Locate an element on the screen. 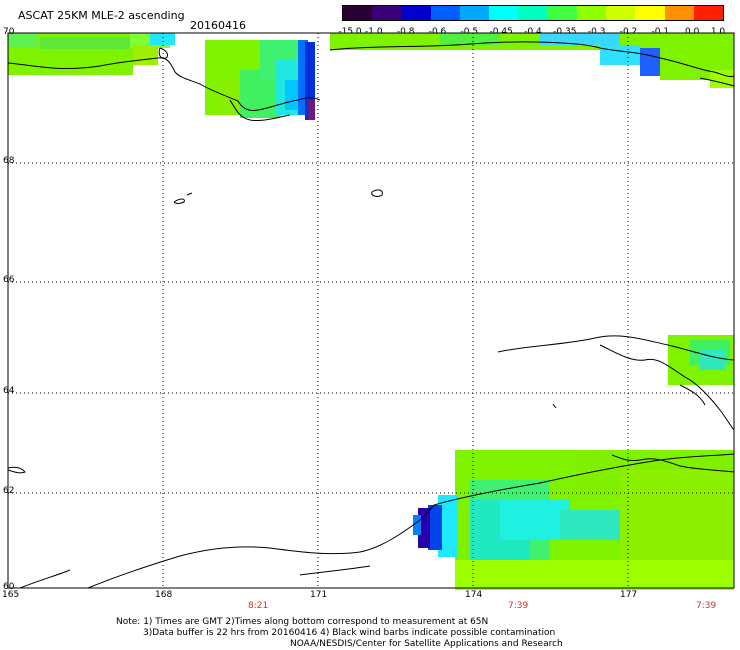 The image size is (740, 650). lat-label-62: 62 is located at coordinates (9, 491).